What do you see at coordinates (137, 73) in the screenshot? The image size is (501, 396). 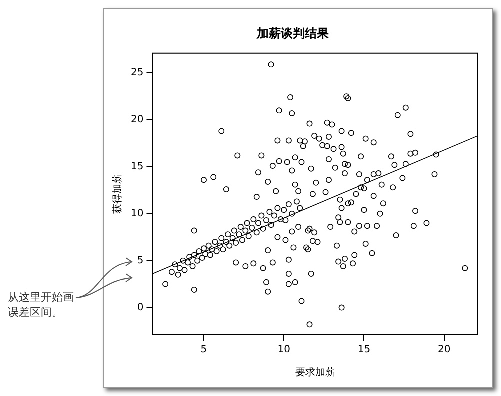 I see `y-tick-label: 25` at bounding box center [137, 73].